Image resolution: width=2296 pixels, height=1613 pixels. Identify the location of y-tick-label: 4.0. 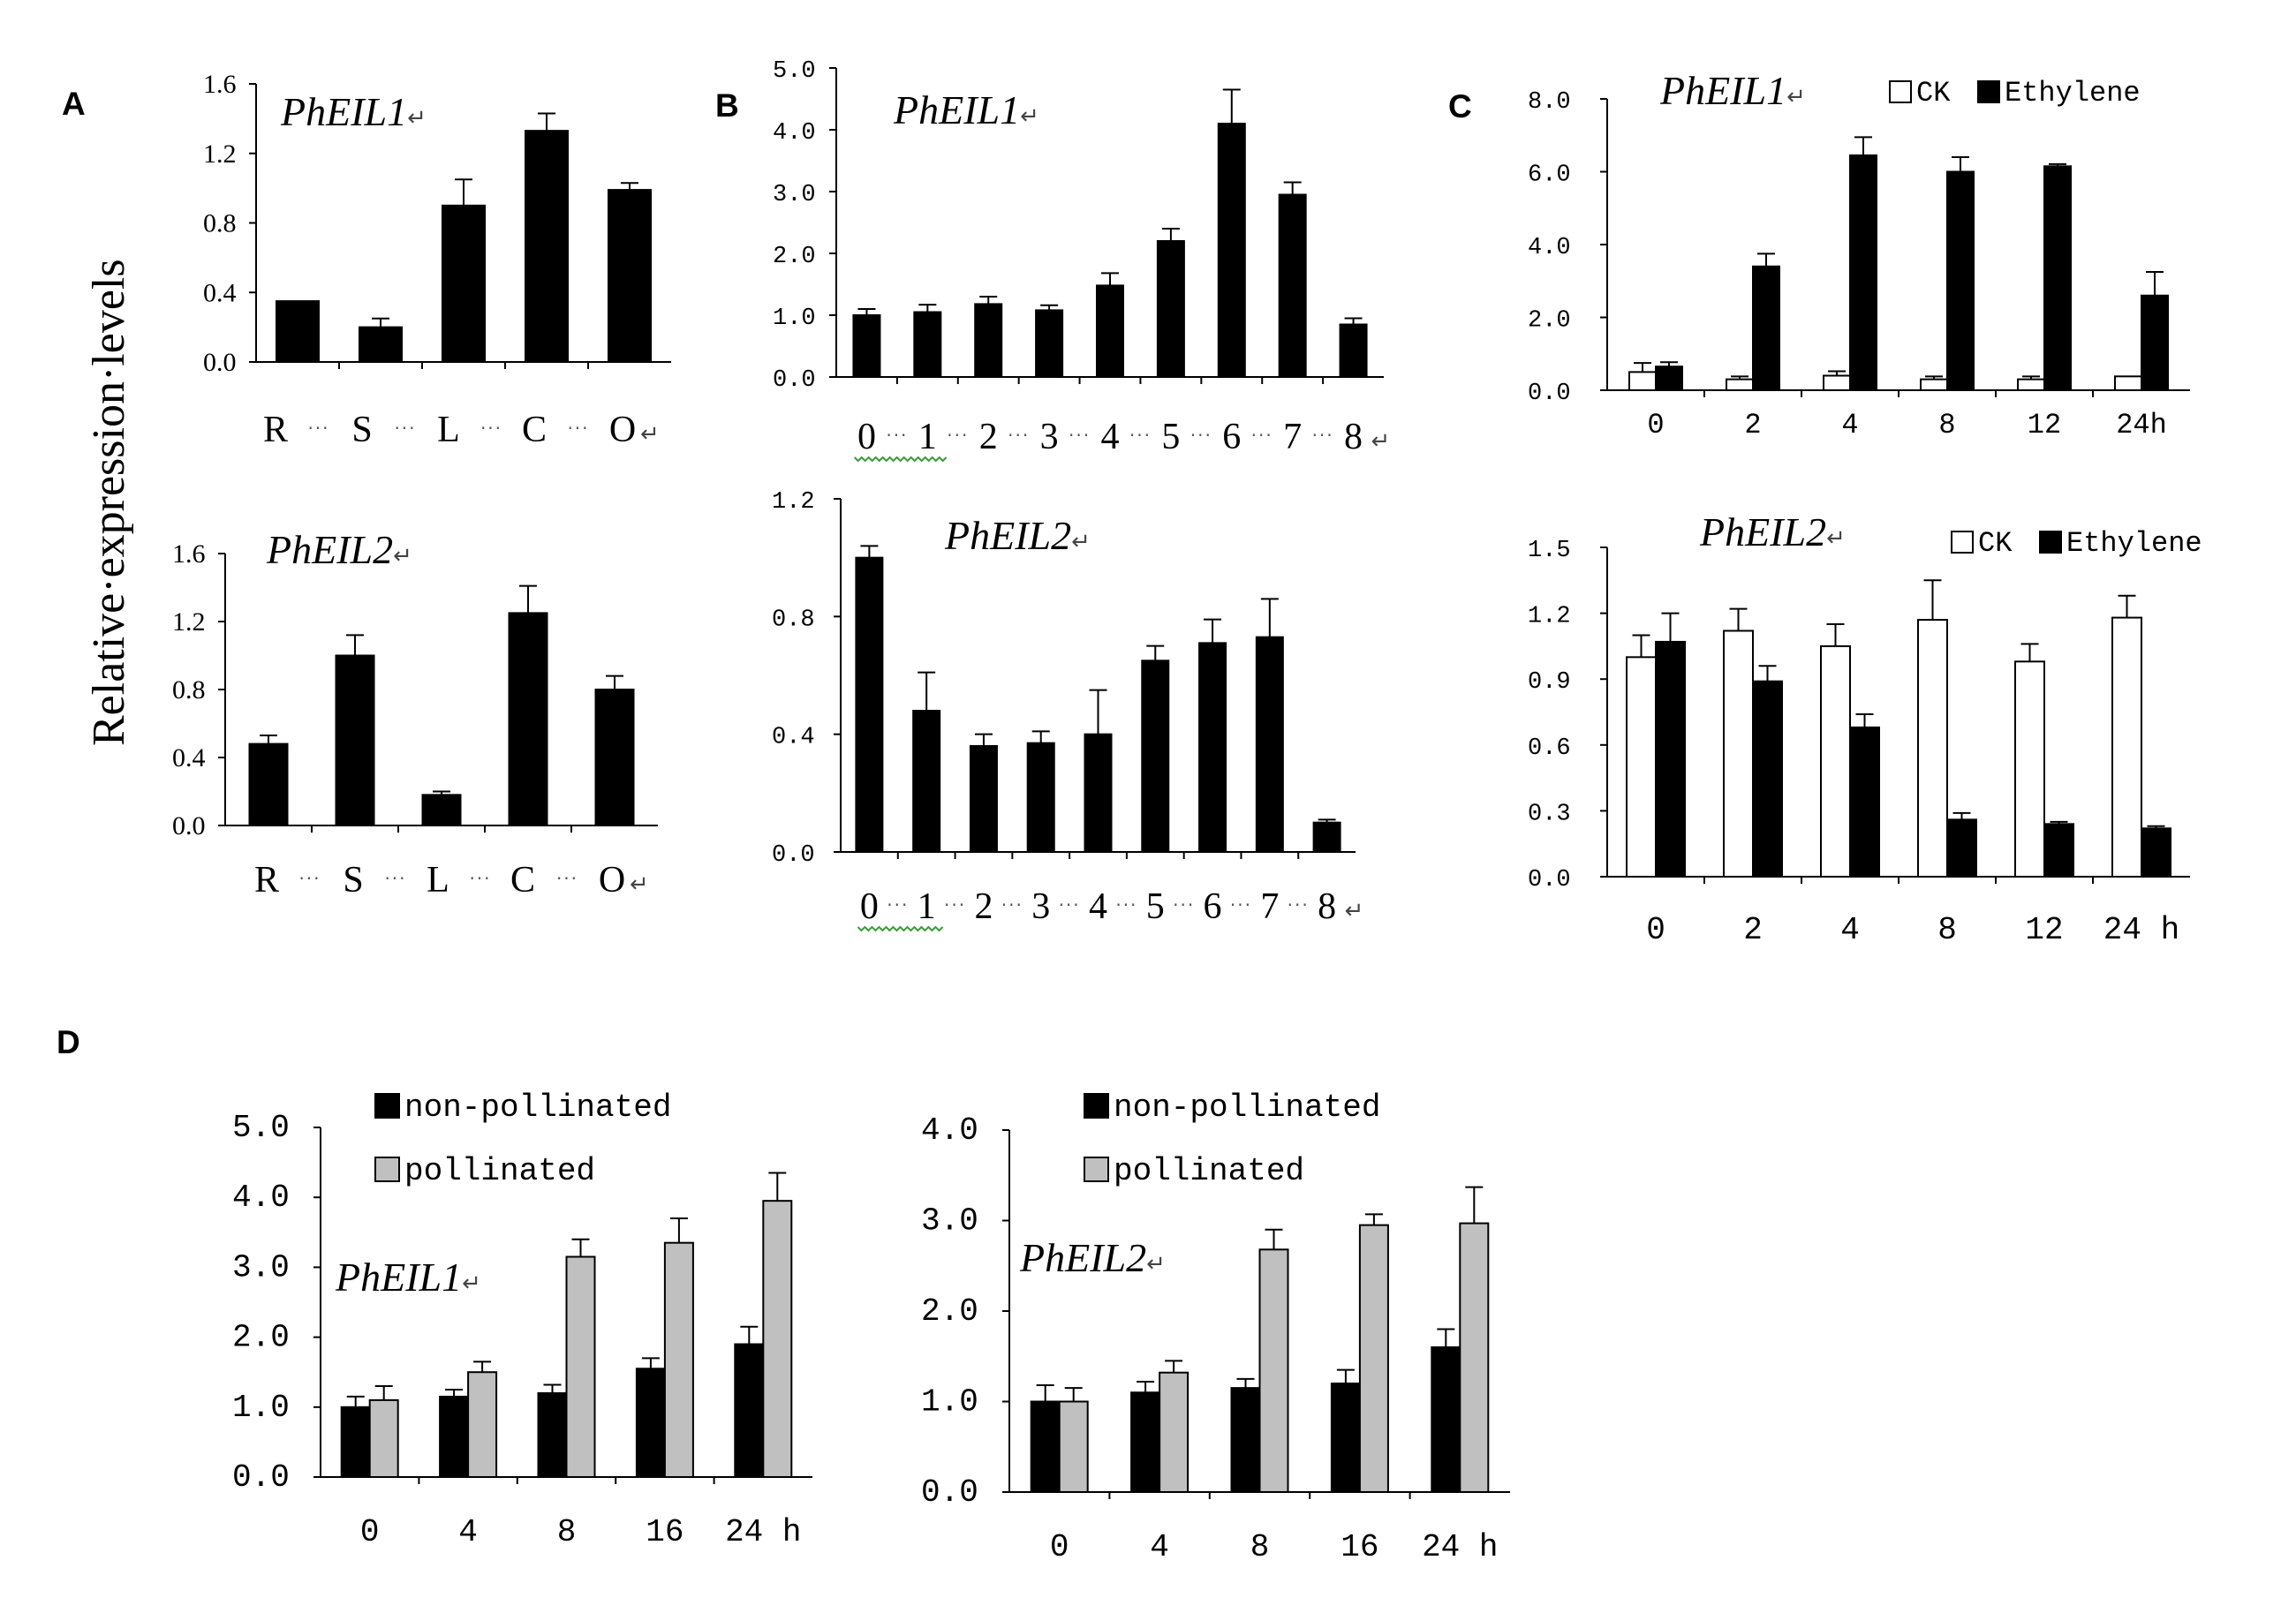
(795, 133).